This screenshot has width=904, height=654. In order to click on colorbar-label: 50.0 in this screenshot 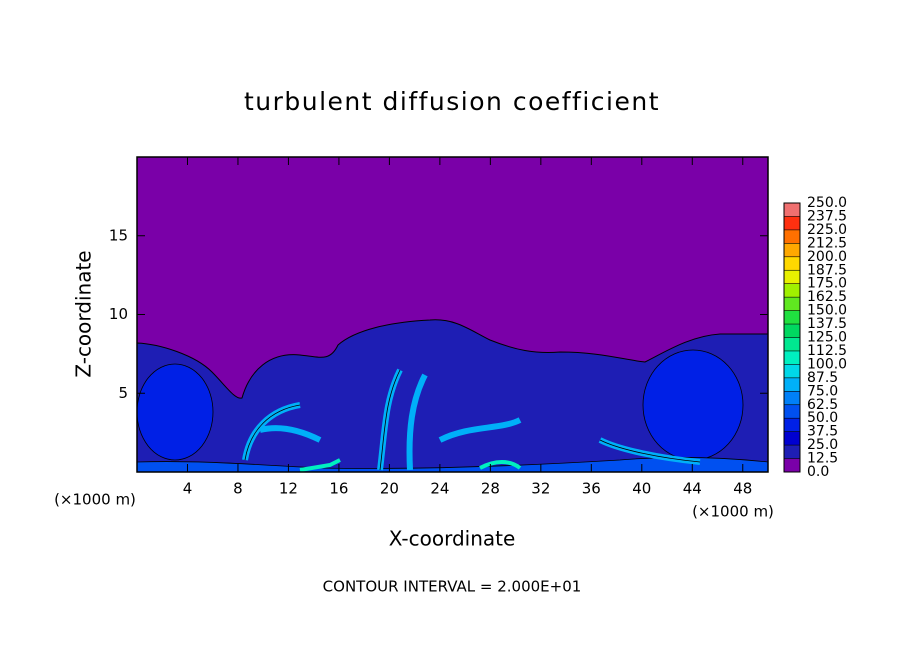, I will do `click(822, 418)`.